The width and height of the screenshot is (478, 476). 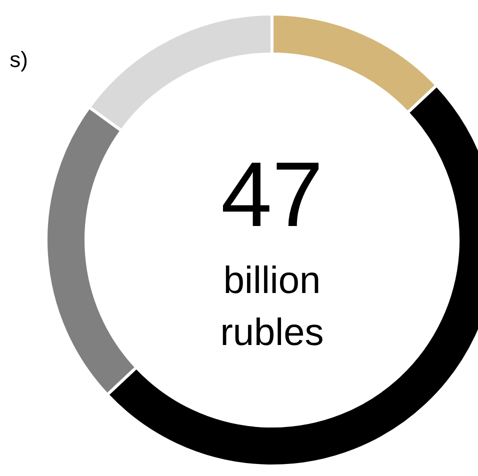 What do you see at coordinates (272, 281) in the screenshot?
I see `text: billion` at bounding box center [272, 281].